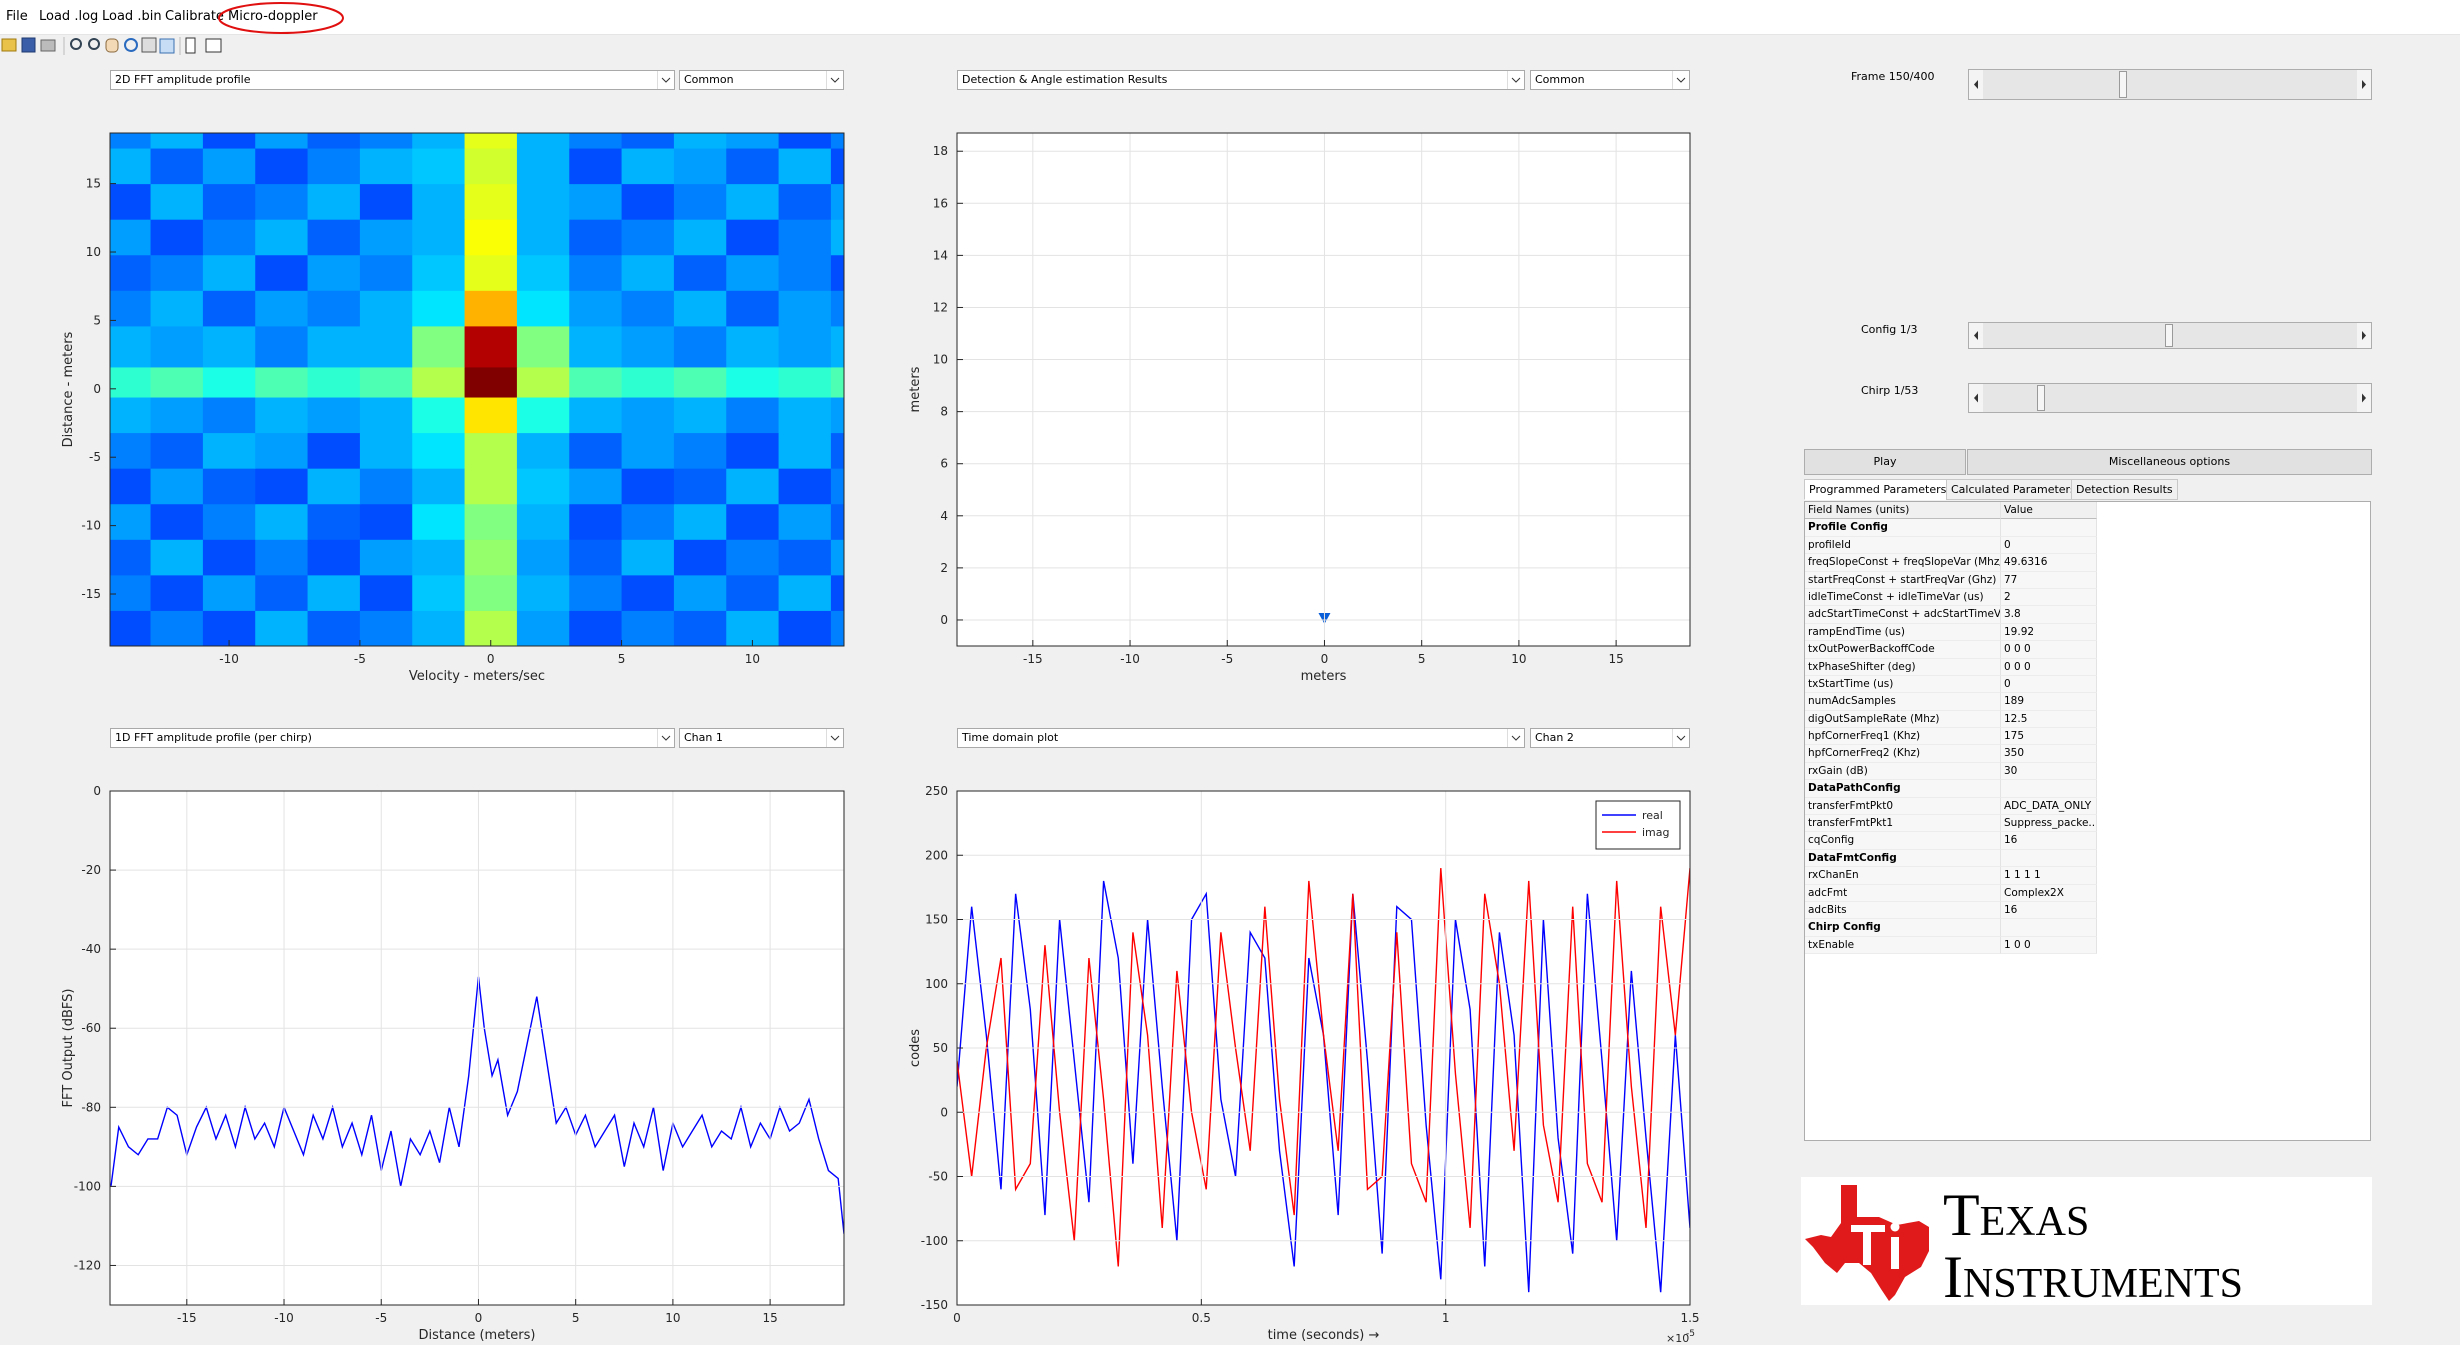  Describe the element at coordinates (1885, 462) in the screenshot. I see `play-button: Play` at that location.